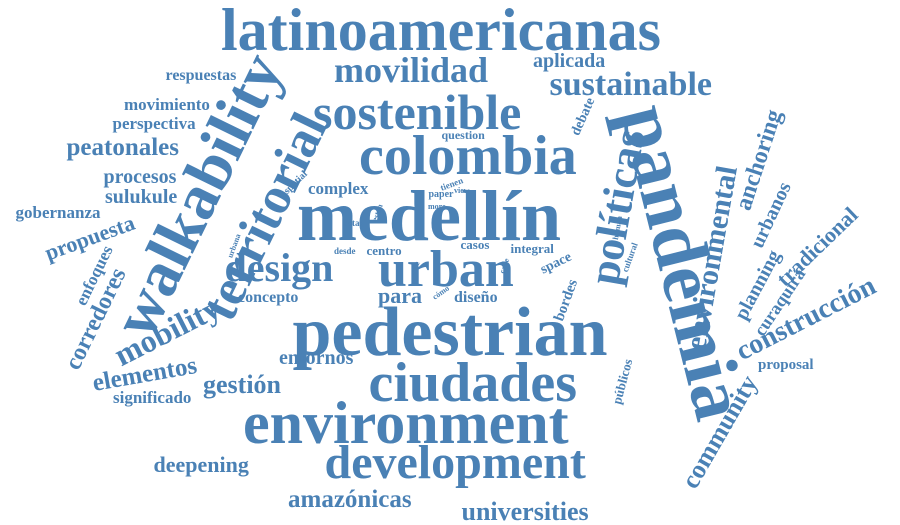 This screenshot has width=900, height=525. Describe the element at coordinates (154, 123) in the screenshot. I see `word-perspectiva: perspectiva` at that location.